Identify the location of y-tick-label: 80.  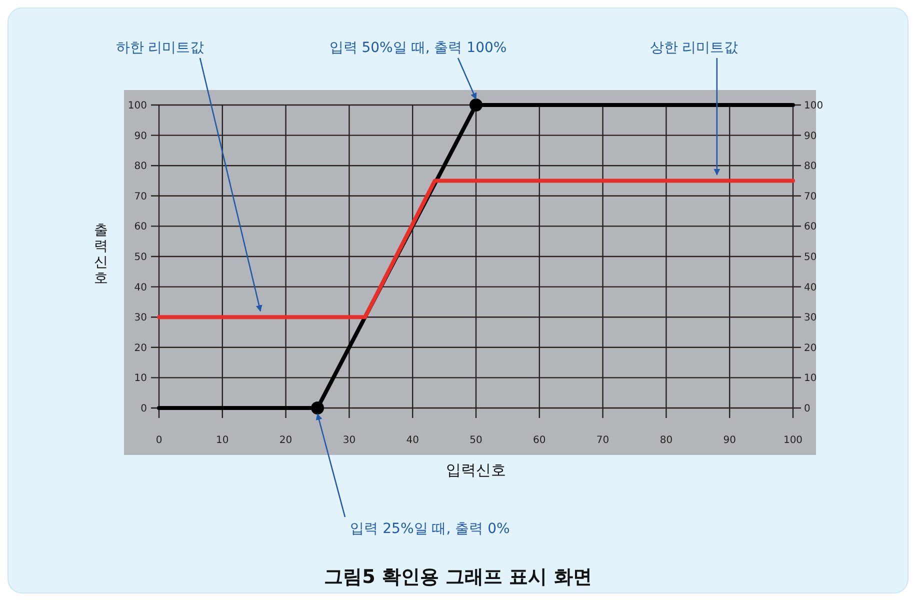
(140, 166).